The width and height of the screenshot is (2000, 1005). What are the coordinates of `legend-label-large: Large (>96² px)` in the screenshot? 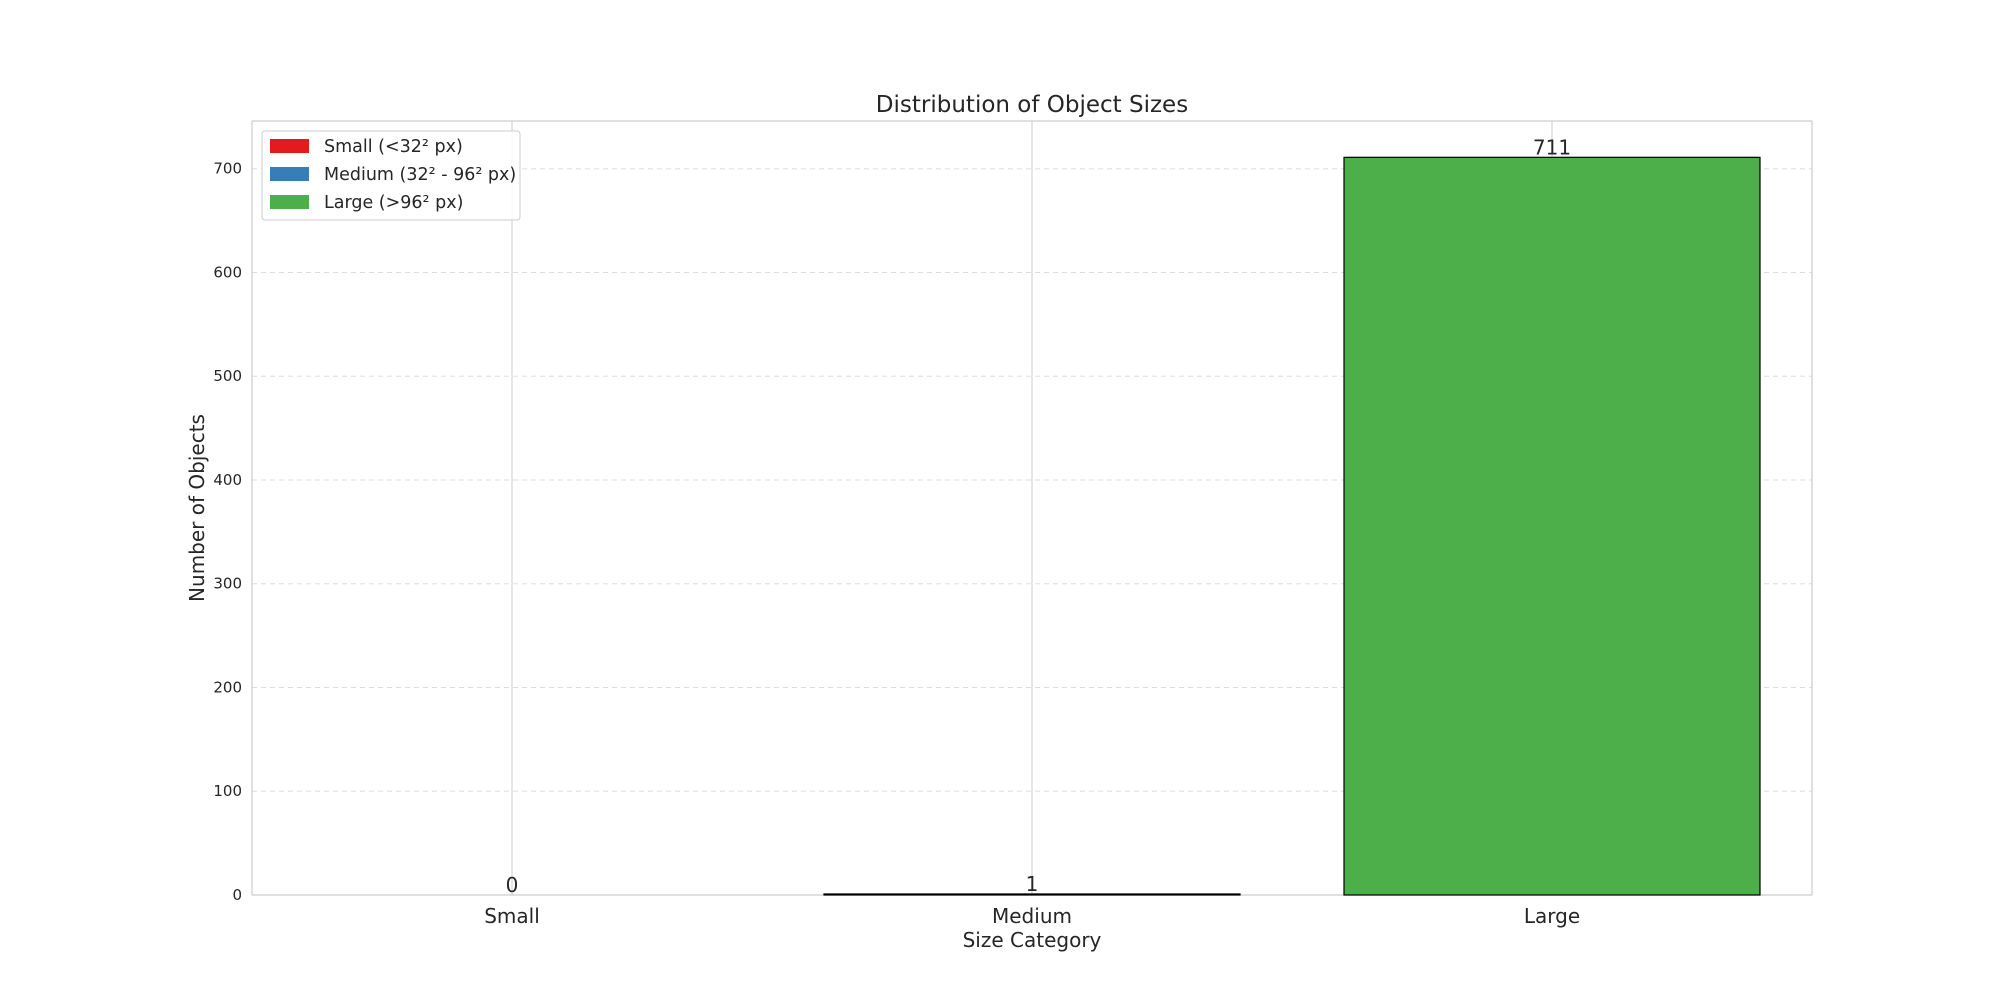 It's located at (393, 203).